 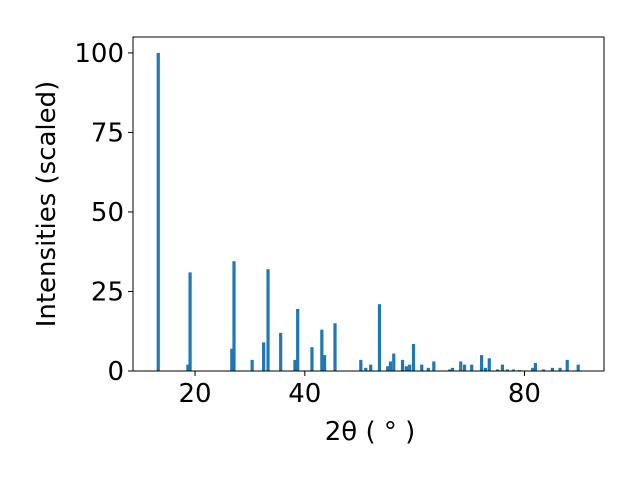 What do you see at coordinates (107, 292) in the screenshot?
I see `y-tick-label: 25` at bounding box center [107, 292].